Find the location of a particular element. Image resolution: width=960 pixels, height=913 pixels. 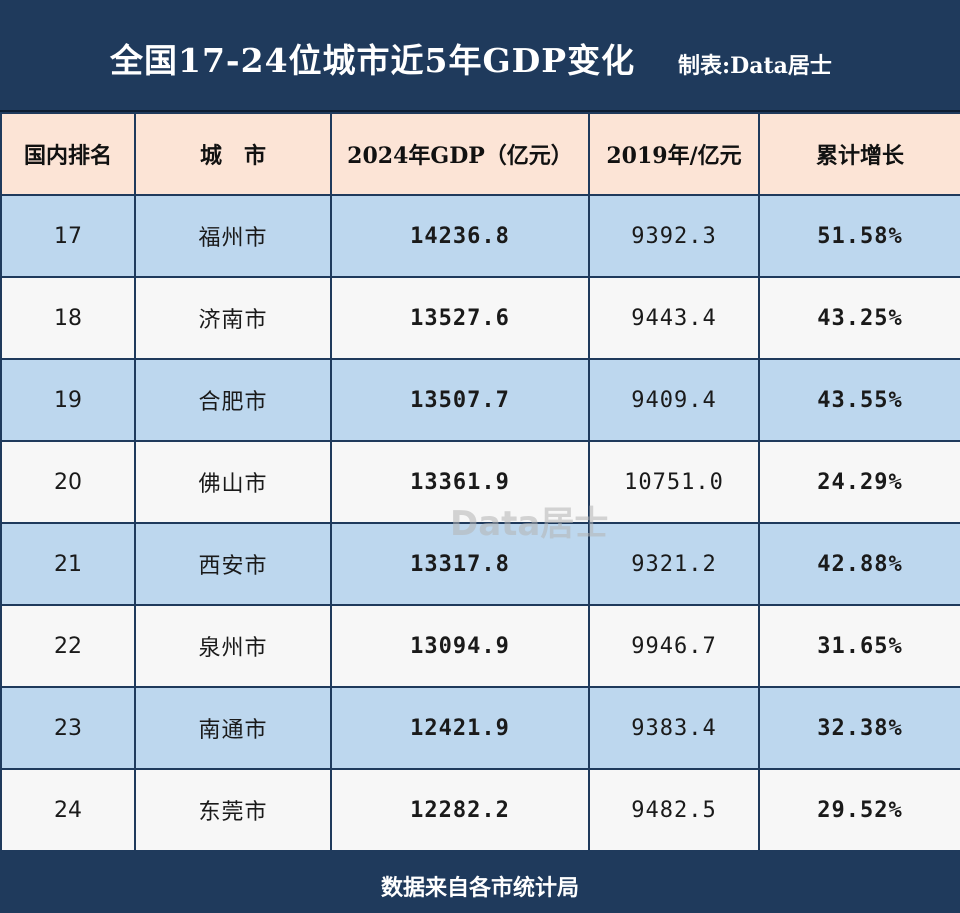

column-header-growth: 累计增长 is located at coordinates (859, 154).